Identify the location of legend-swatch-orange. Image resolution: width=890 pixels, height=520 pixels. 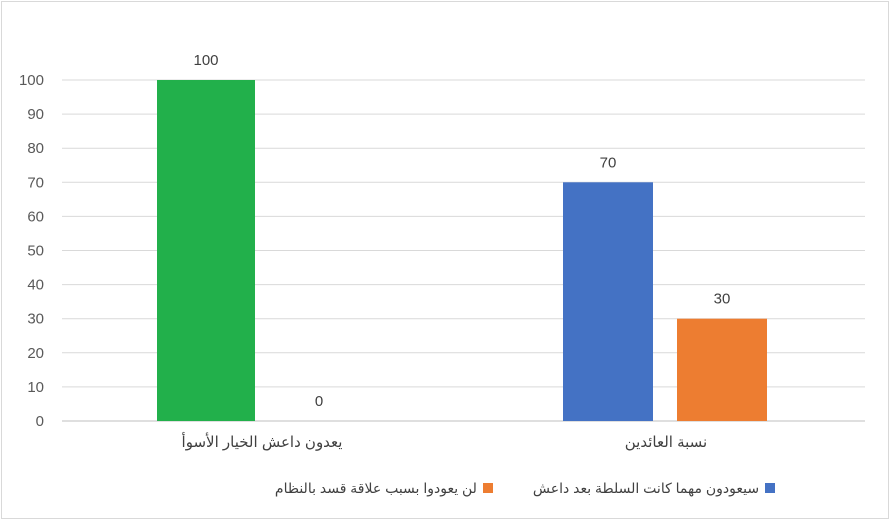
(487, 488).